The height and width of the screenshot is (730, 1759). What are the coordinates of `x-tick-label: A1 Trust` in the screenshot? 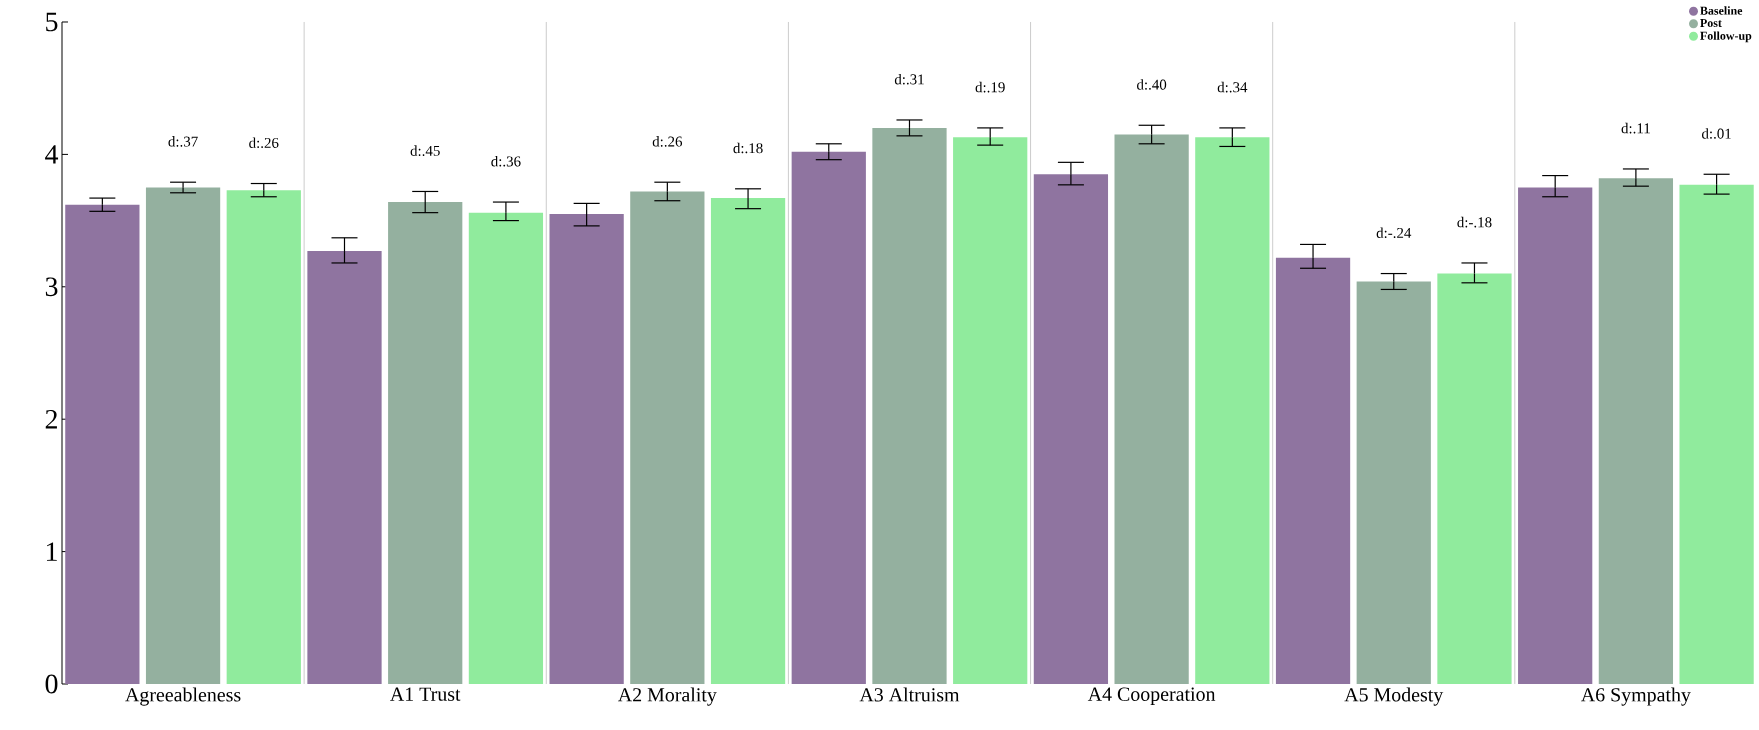 It's located at (425, 694).